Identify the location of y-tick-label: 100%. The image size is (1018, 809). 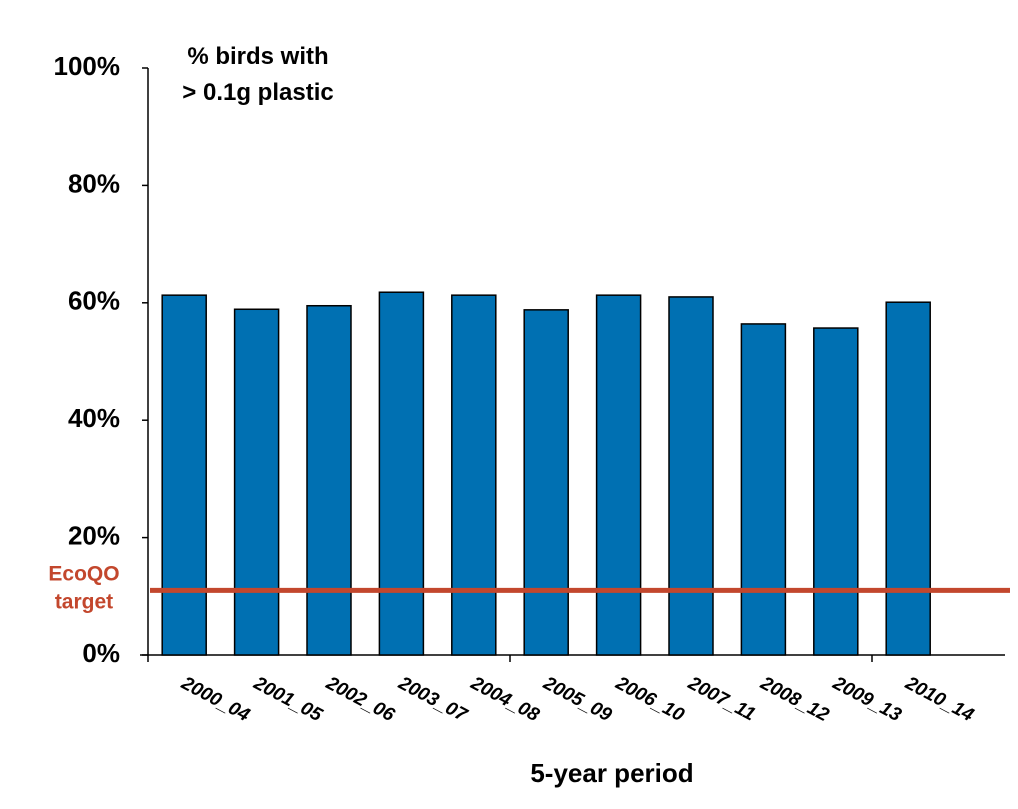
(87, 66).